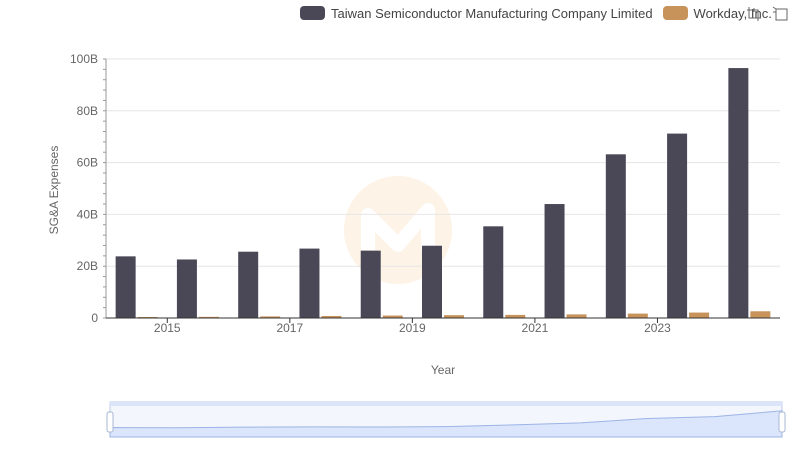 The width and height of the screenshot is (800, 461). Describe the element at coordinates (767, 14) in the screenshot. I see `toolbox` at that location.